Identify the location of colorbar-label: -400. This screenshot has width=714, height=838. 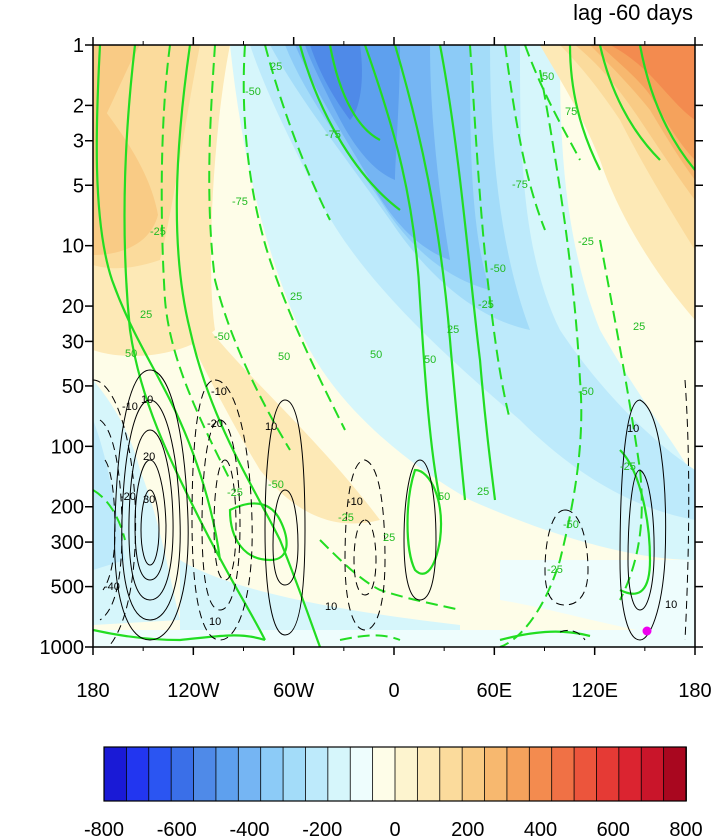
(249, 828).